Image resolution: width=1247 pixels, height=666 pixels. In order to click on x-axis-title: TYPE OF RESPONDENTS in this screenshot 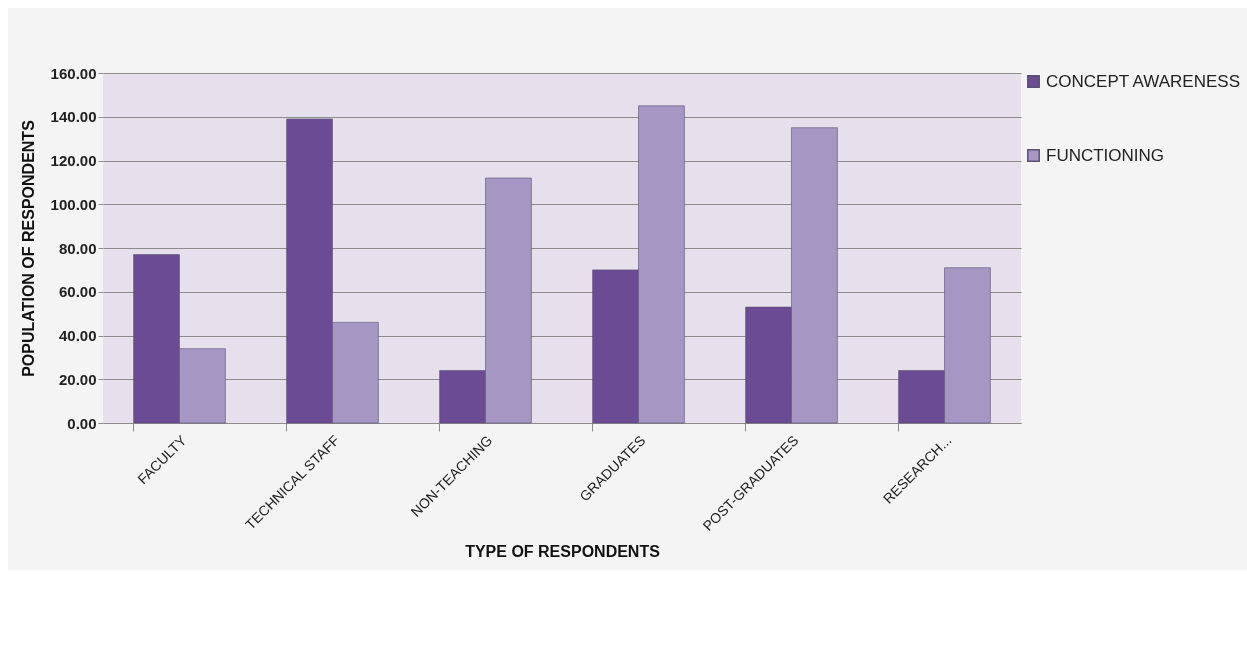, I will do `click(563, 551)`.